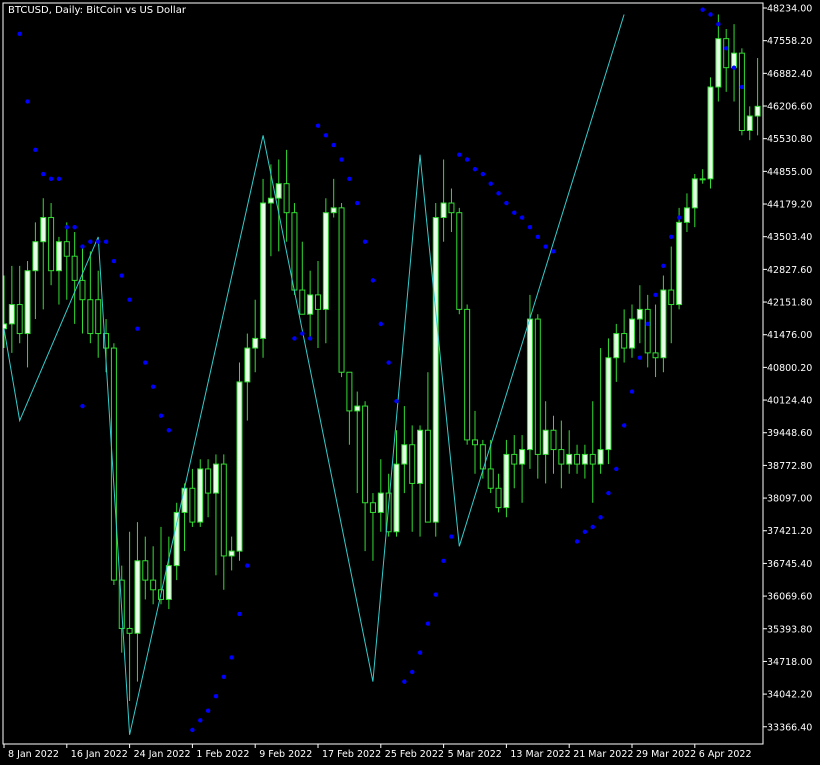 Image resolution: width=820 pixels, height=765 pixels. What do you see at coordinates (789, 531) in the screenshot?
I see `y-tick-label: 37421.20` at bounding box center [789, 531].